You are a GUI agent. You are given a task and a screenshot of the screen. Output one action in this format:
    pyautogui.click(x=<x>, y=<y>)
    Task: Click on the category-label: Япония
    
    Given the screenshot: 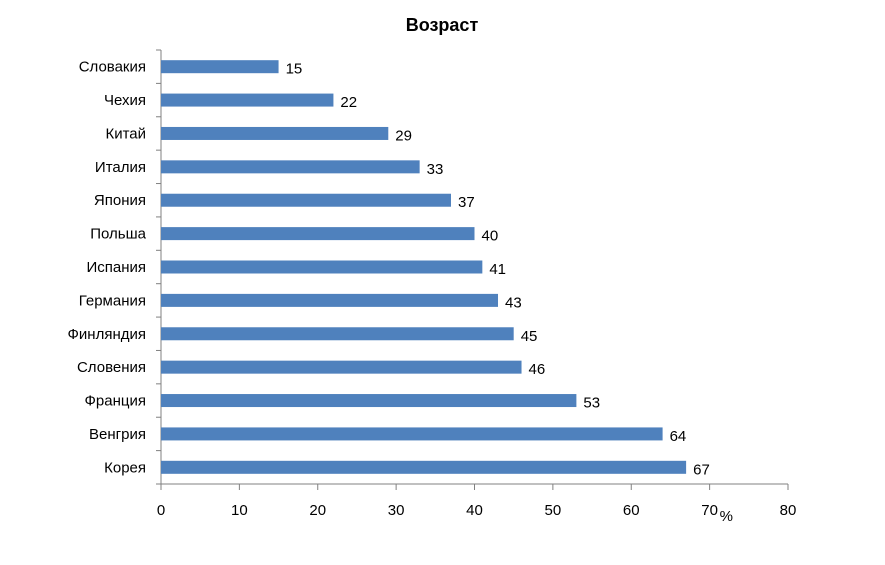 What is the action you would take?
    pyautogui.click(x=120, y=200)
    